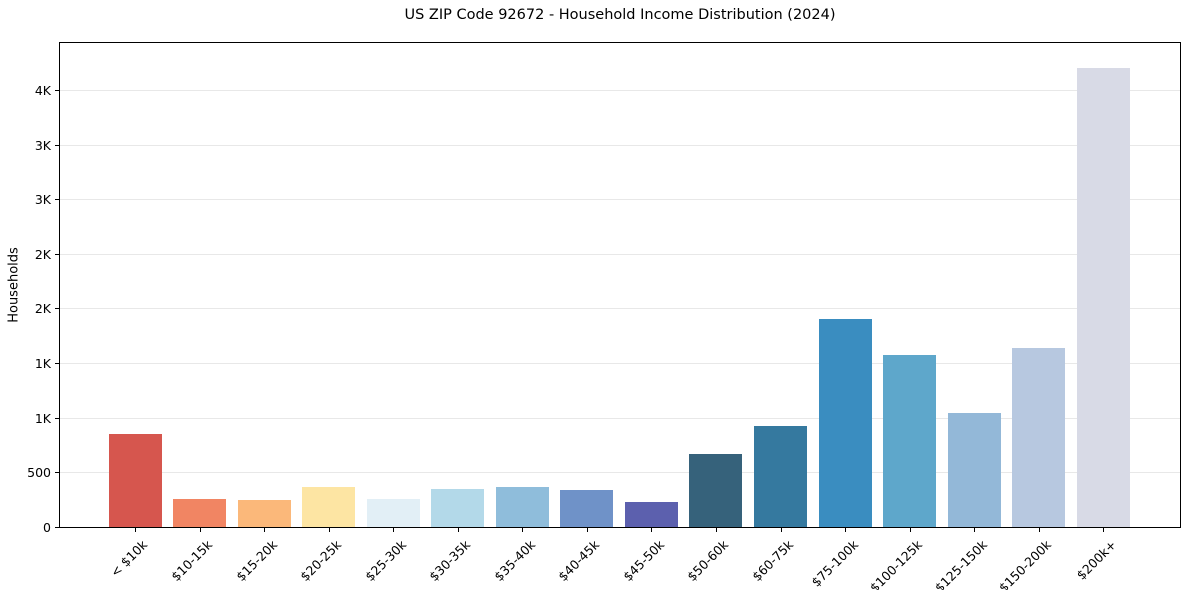  Describe the element at coordinates (773, 561) in the screenshot. I see `x-tick-label: $60-75k` at that location.